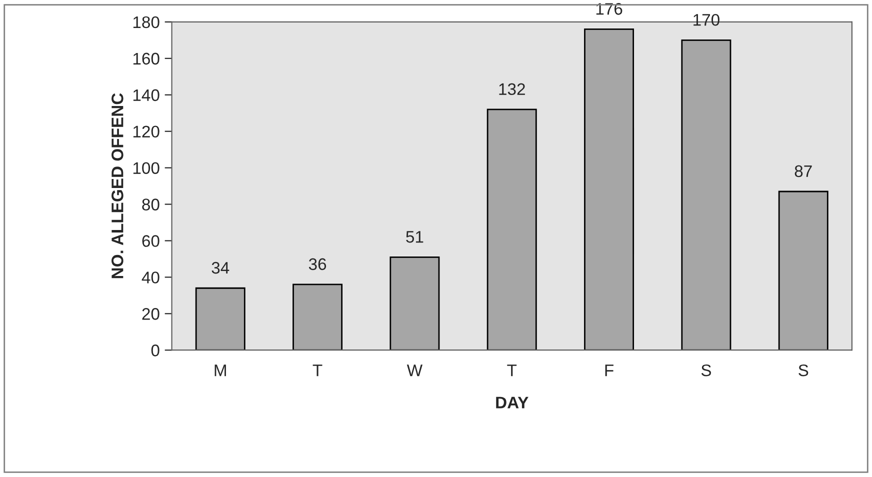 This screenshot has width=872, height=477. Describe the element at coordinates (151, 314) in the screenshot. I see `y-tick-label: 20` at that location.